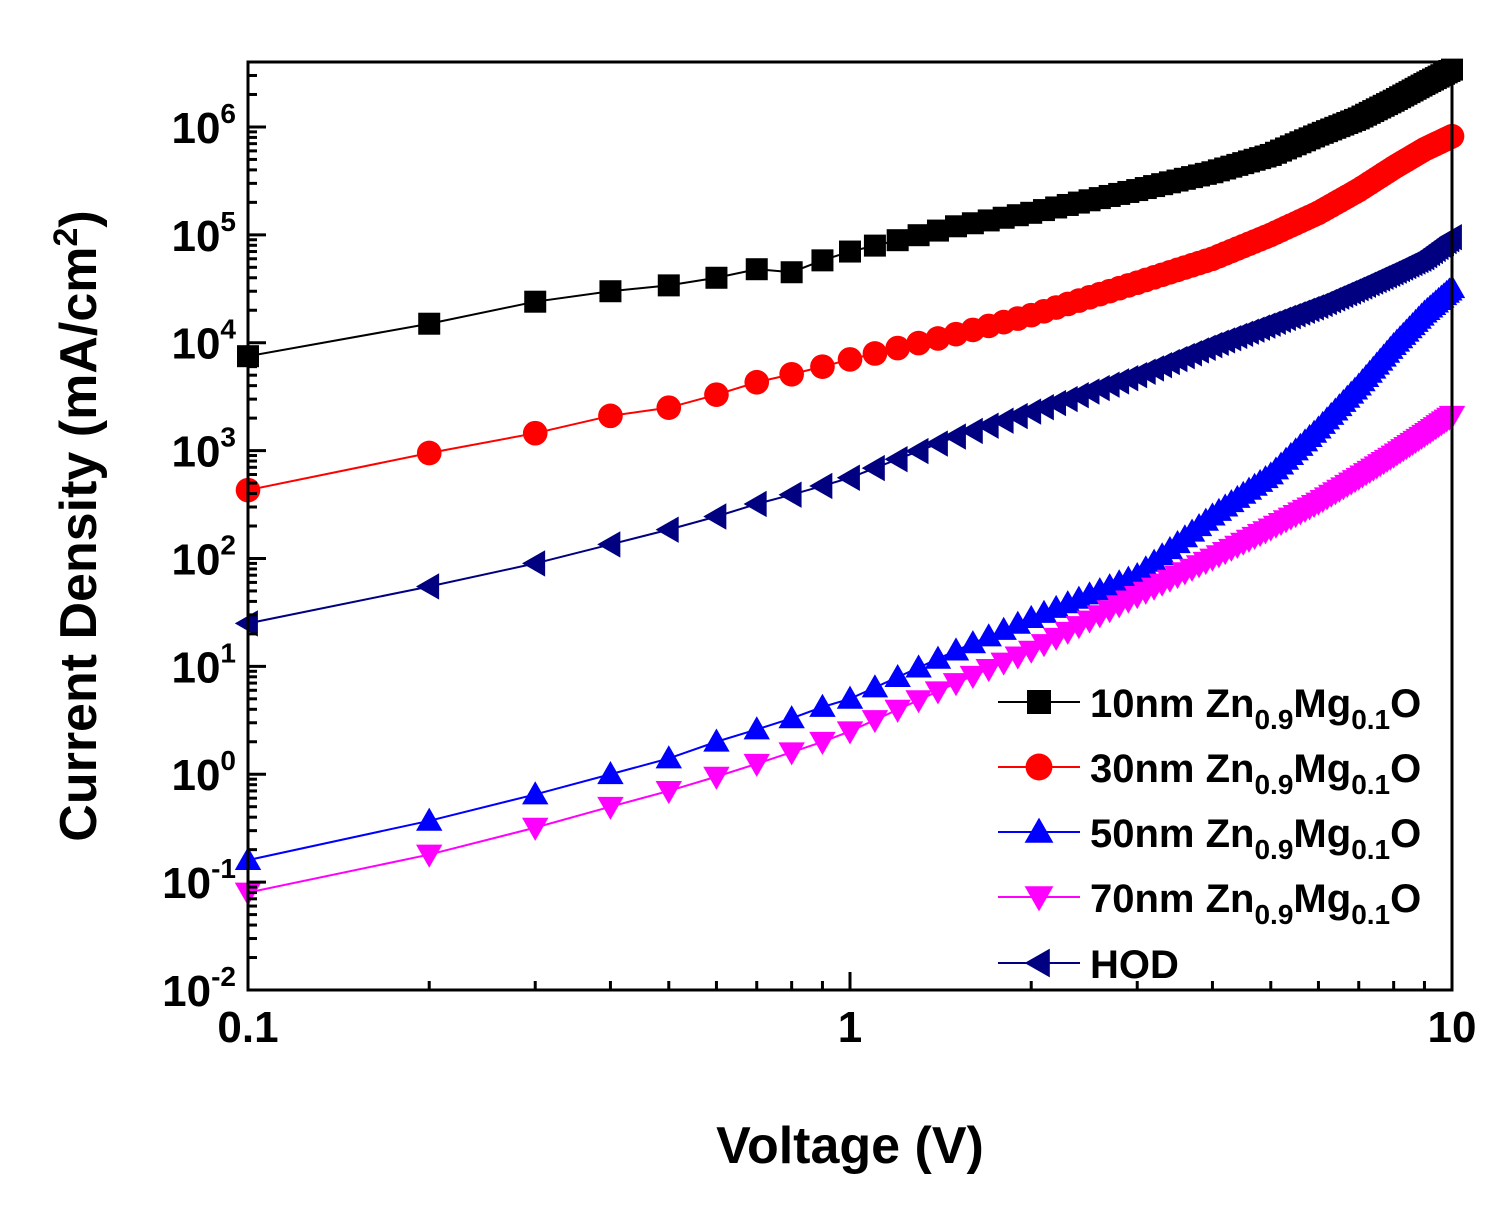 This screenshot has height=1215, width=1502. I want to click on legend-entry: 30nm Zn0.9Mg0.1O, so click(1209, 773).